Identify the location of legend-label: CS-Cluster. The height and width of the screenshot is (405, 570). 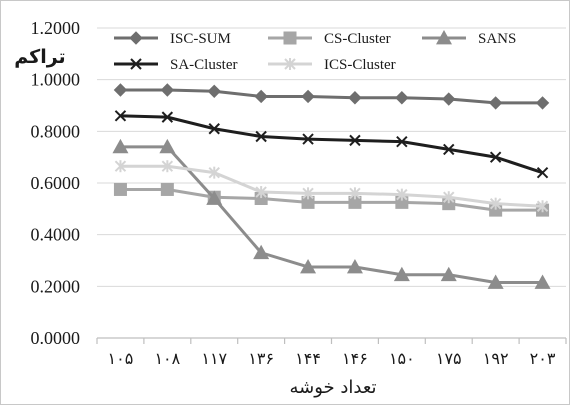
(357, 39).